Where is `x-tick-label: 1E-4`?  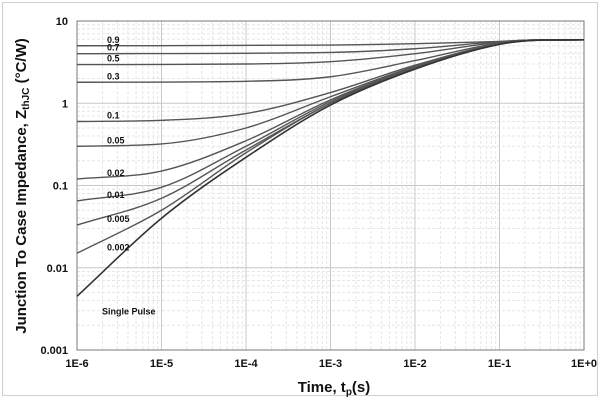 x-tick-label: 1E-4 is located at coordinates (246, 364).